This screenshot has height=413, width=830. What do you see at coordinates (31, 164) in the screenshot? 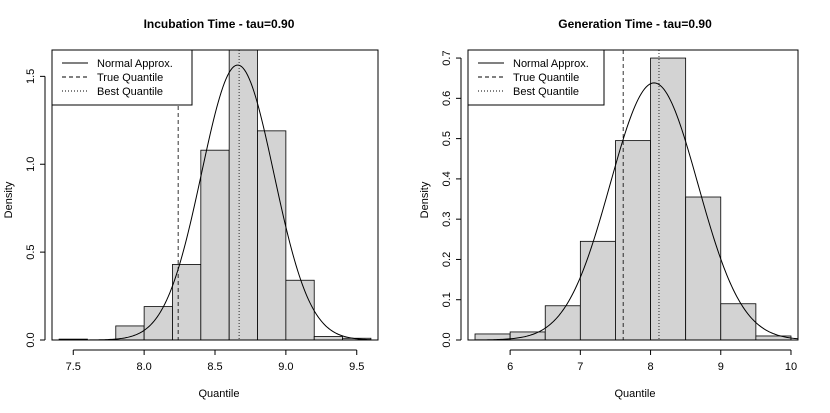
I see `y-tick-label: 1.0` at bounding box center [31, 164].